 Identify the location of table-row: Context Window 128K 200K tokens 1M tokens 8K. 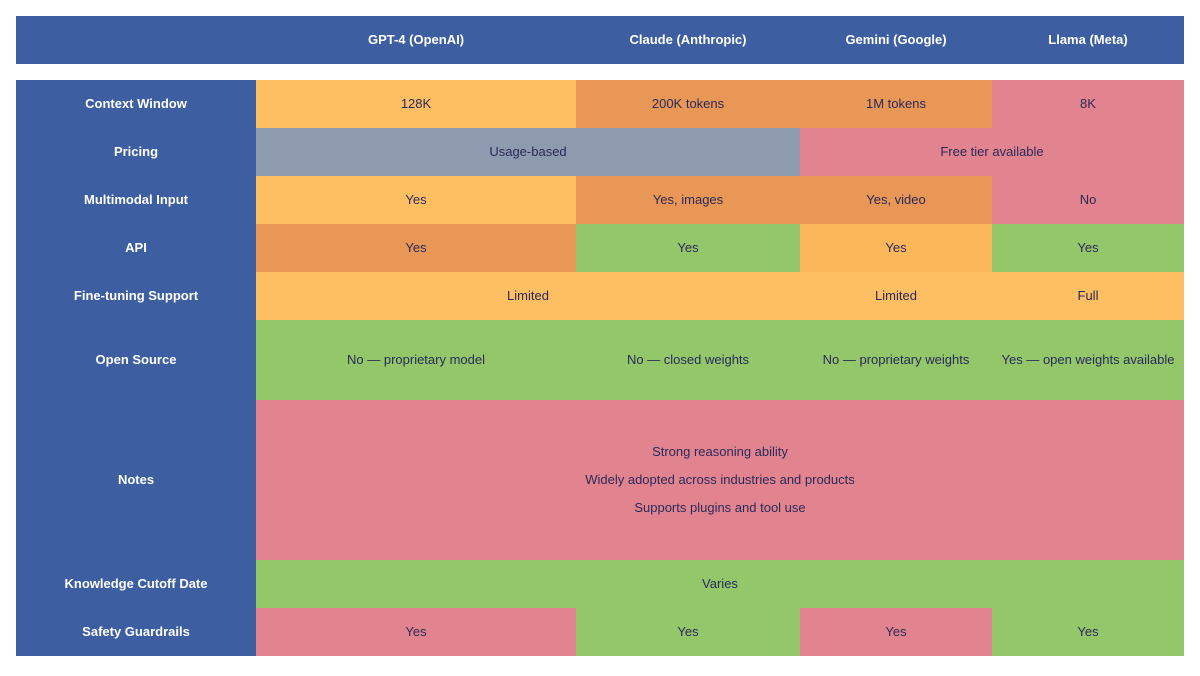
(600, 104).